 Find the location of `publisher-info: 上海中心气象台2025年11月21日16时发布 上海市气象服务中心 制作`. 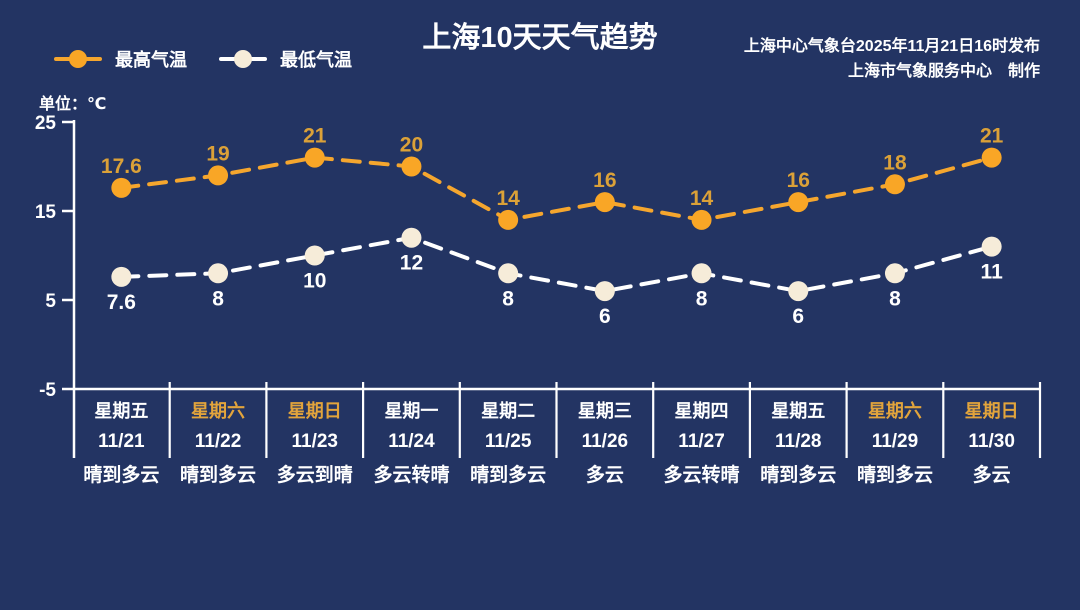

publisher-info: 上海中心气象台2025年11月21日16时发布 上海市气象服务中心 制作 is located at coordinates (892, 59).